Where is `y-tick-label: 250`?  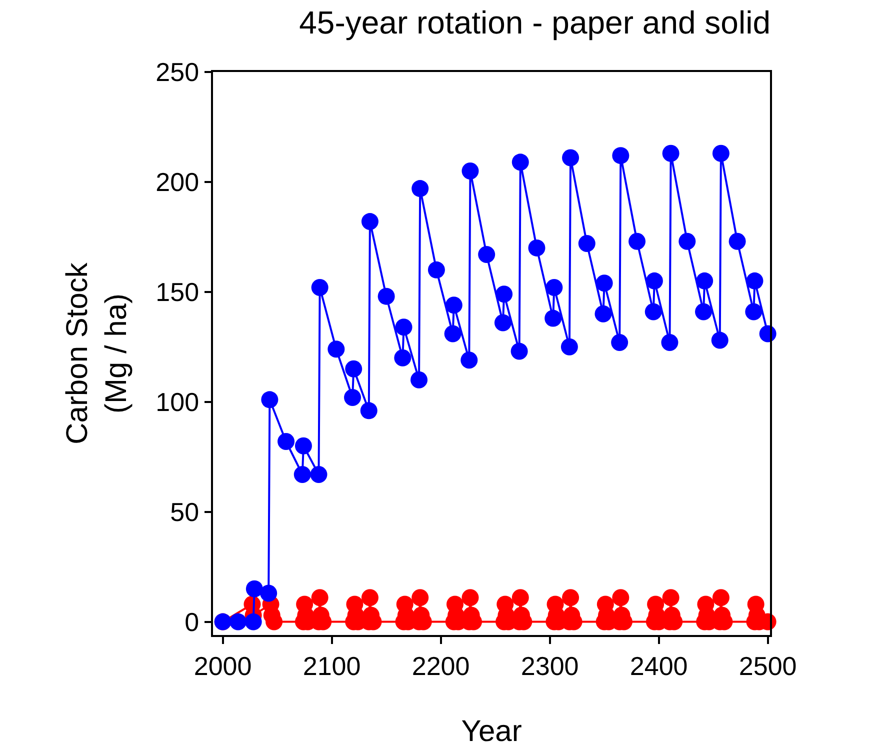 y-tick-label: 250 is located at coordinates (178, 72).